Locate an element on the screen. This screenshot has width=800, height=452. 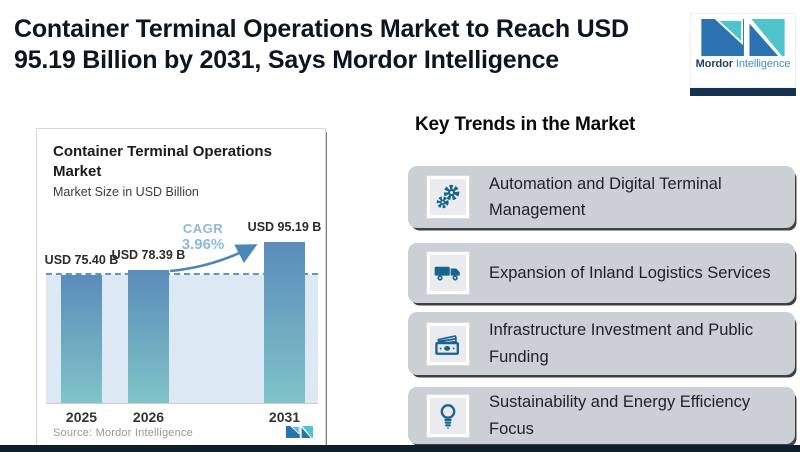
x-axis-line is located at coordinates (182, 403).